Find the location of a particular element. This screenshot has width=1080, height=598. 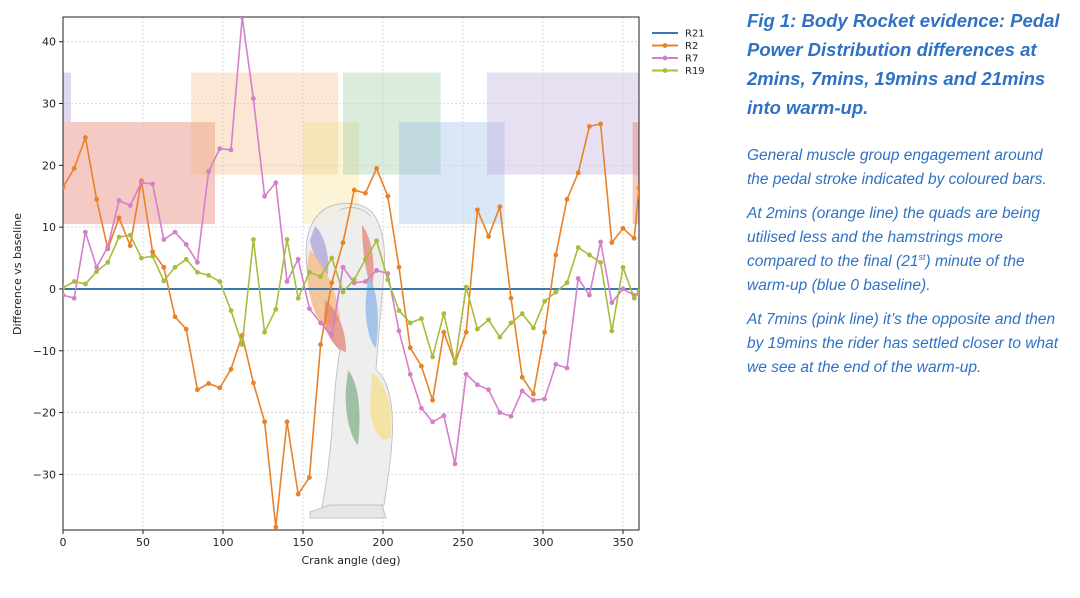

x-tick-label: 50 is located at coordinates (143, 542).